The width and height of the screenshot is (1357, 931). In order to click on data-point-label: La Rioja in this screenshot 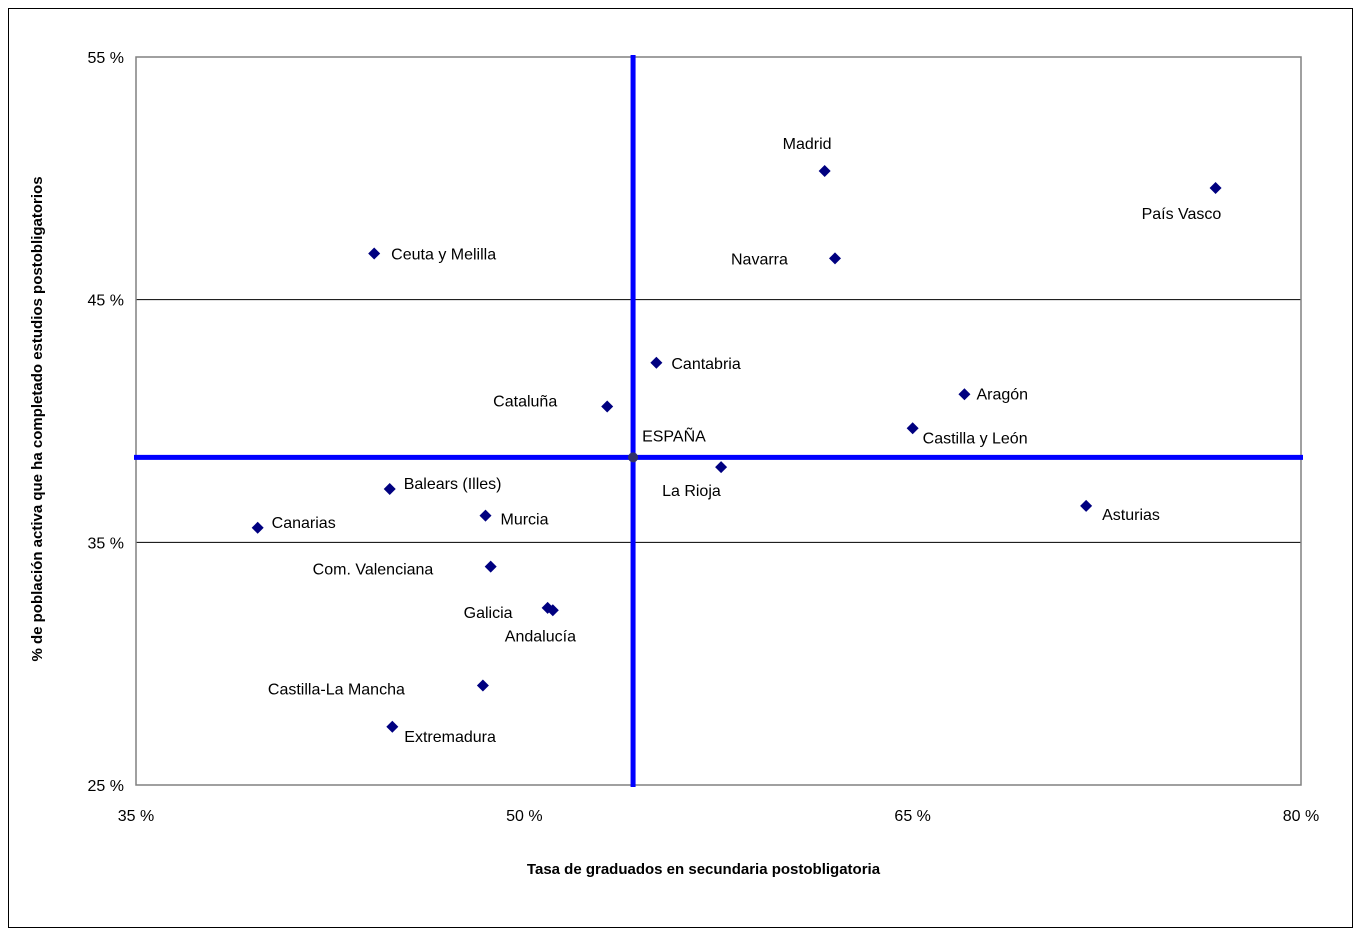, I will do `click(691, 491)`.